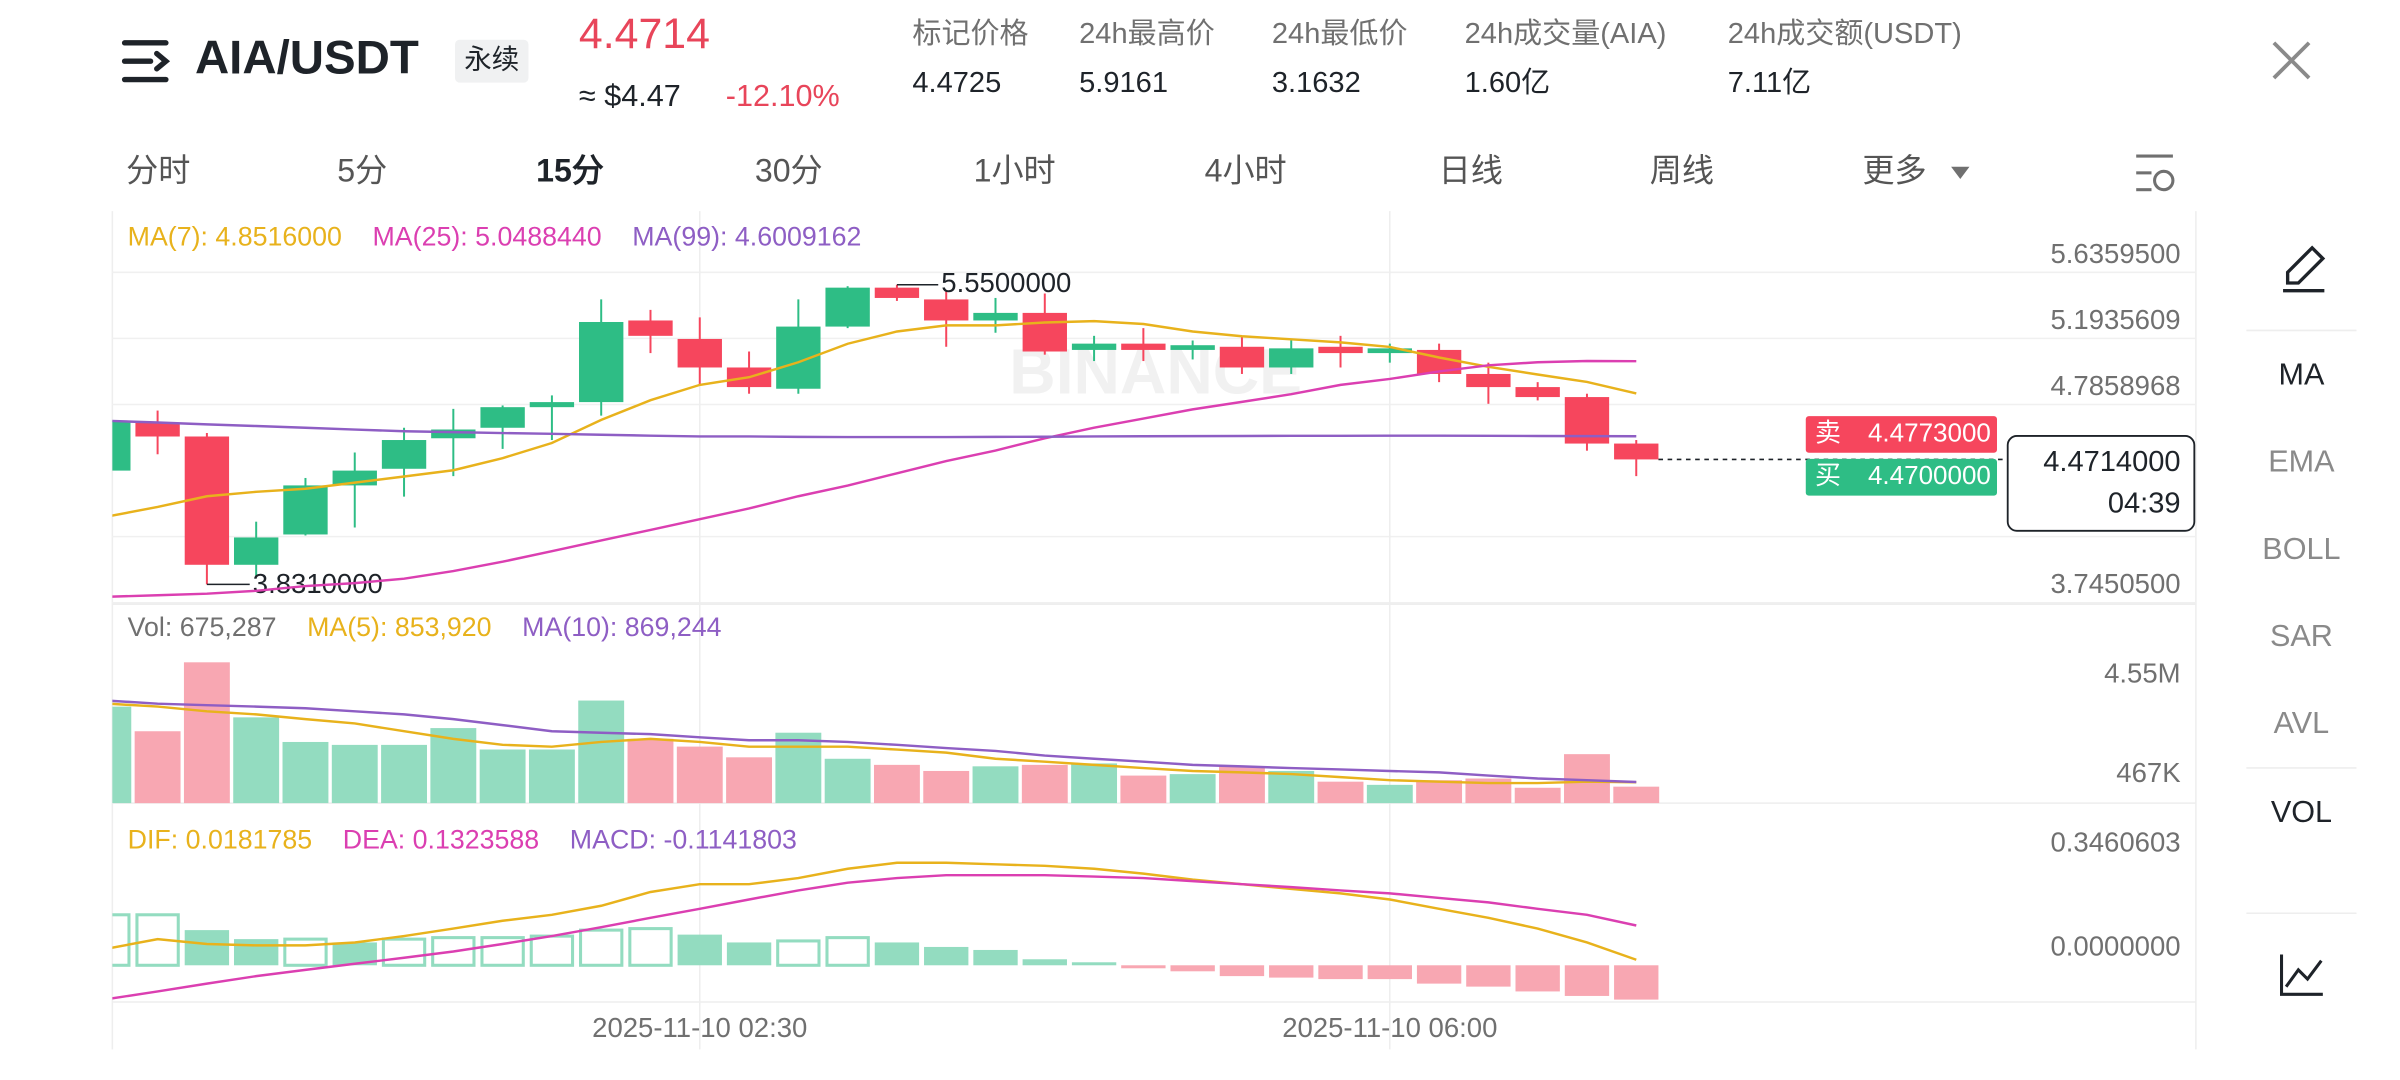 Image resolution: width=2400 pixels, height=1080 pixels. I want to click on y-tick-label: 4.7858968, so click(2115, 385).